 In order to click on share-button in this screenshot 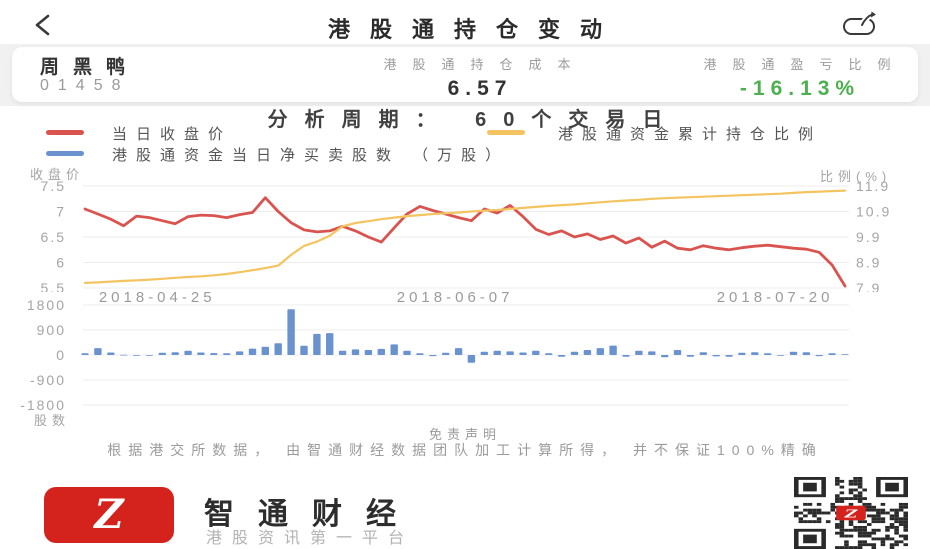, I will do `click(860, 25)`.